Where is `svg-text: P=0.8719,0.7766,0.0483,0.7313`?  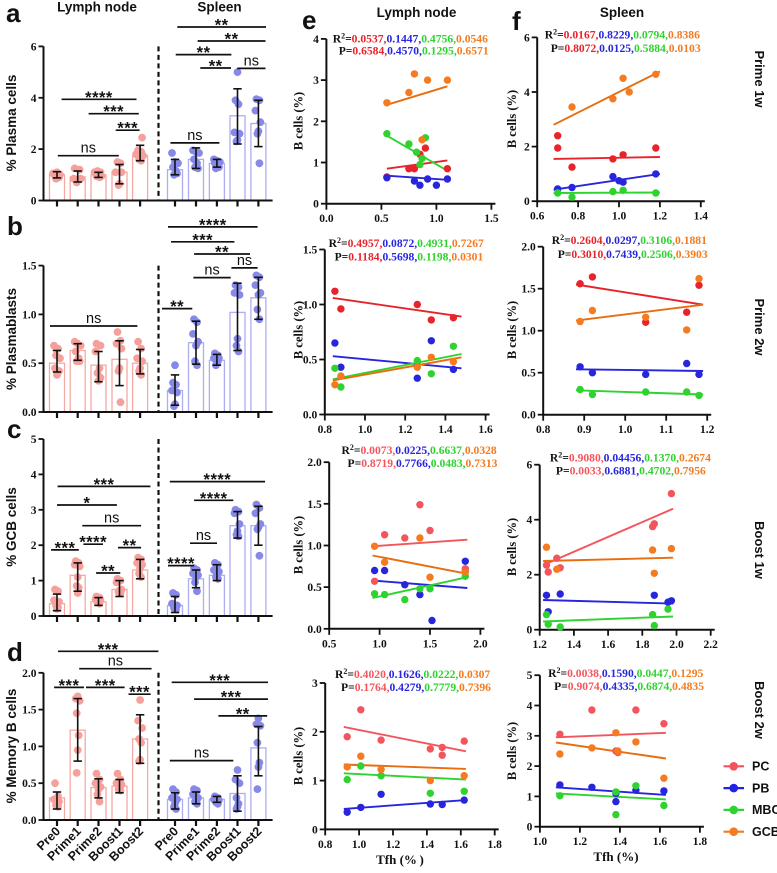
svg-text: P=0.8719,0.7766,0.0483,0.7313 is located at coordinates (423, 463).